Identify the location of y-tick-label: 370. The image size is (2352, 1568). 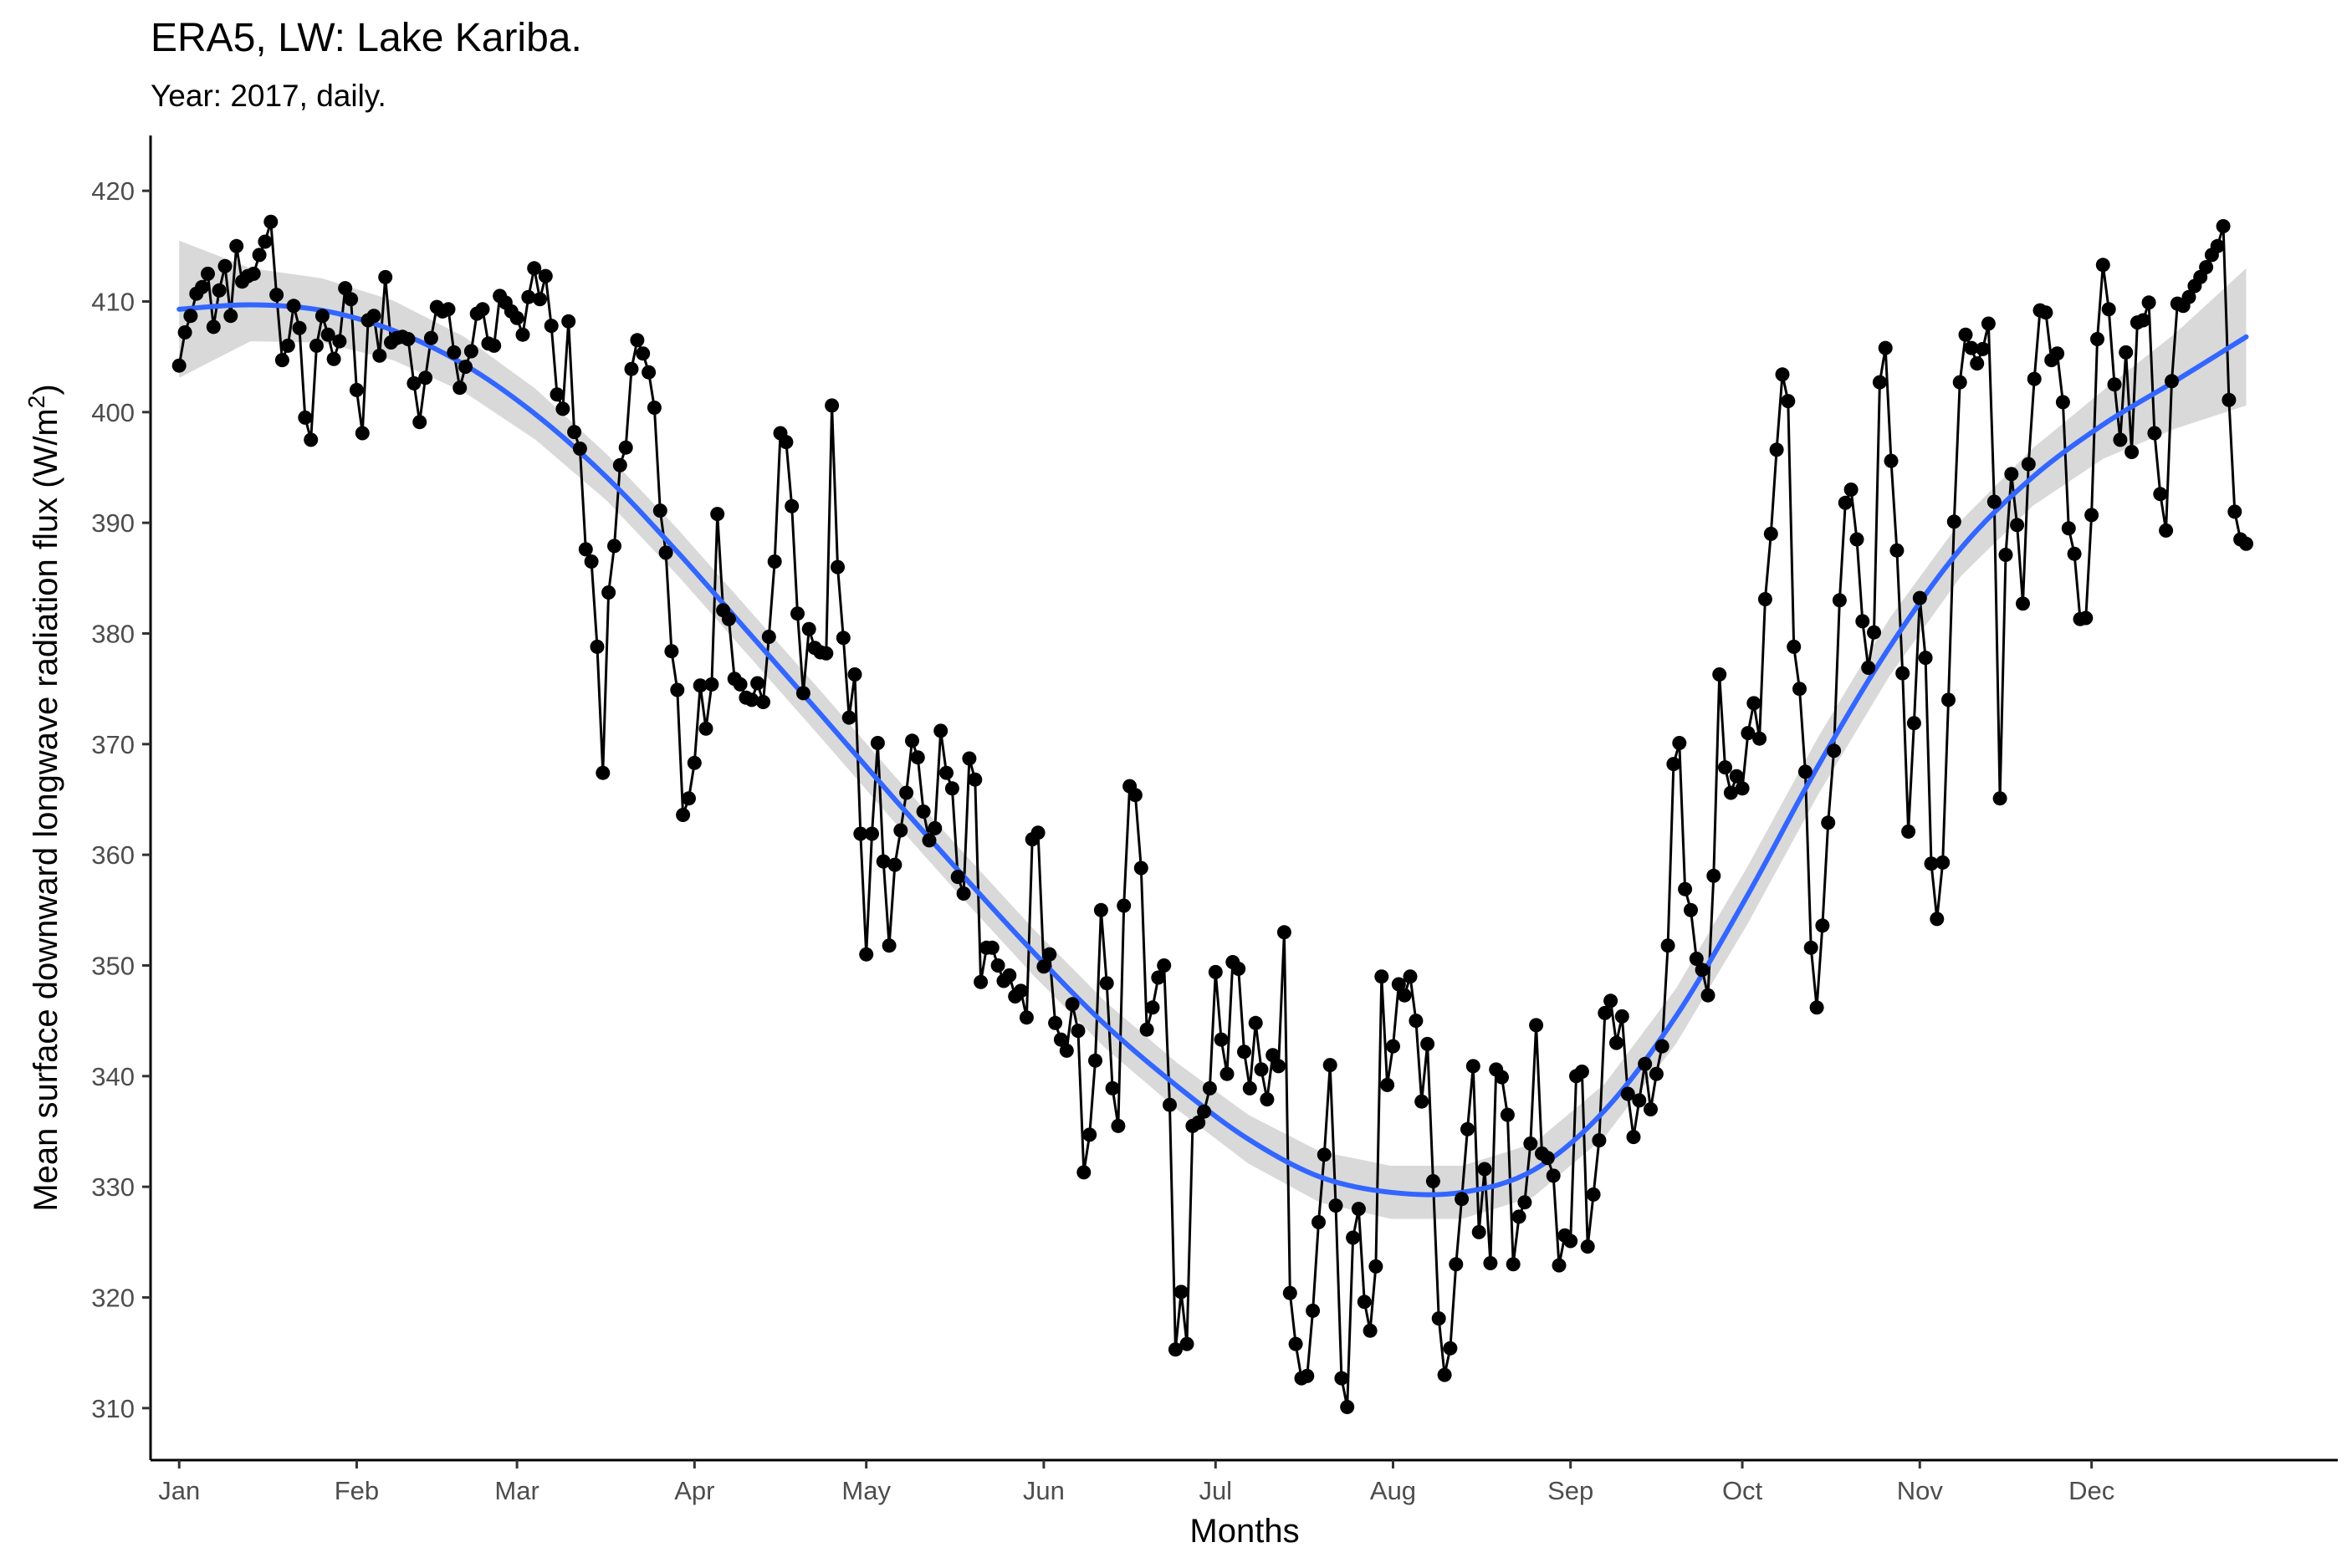
(113, 744).